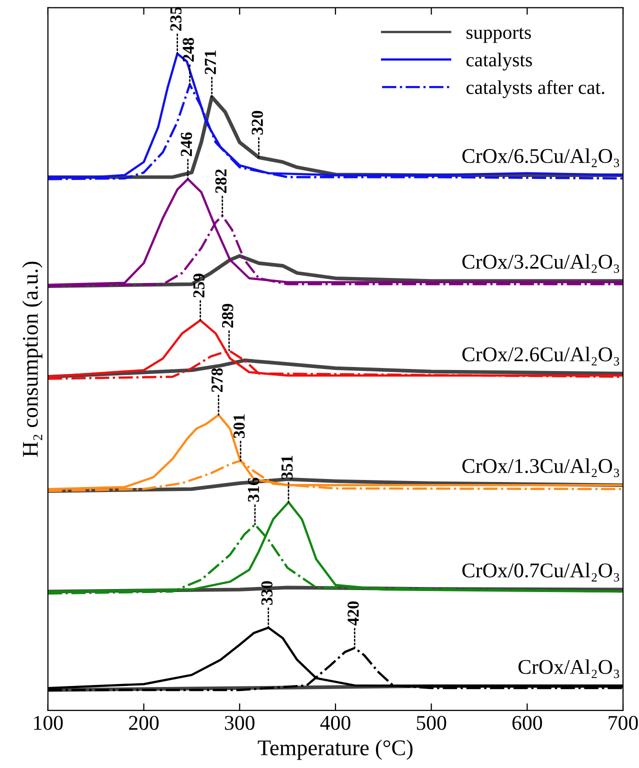 The image size is (639, 768). Describe the element at coordinates (498, 35) in the screenshot. I see `legend-label: supports` at that location.